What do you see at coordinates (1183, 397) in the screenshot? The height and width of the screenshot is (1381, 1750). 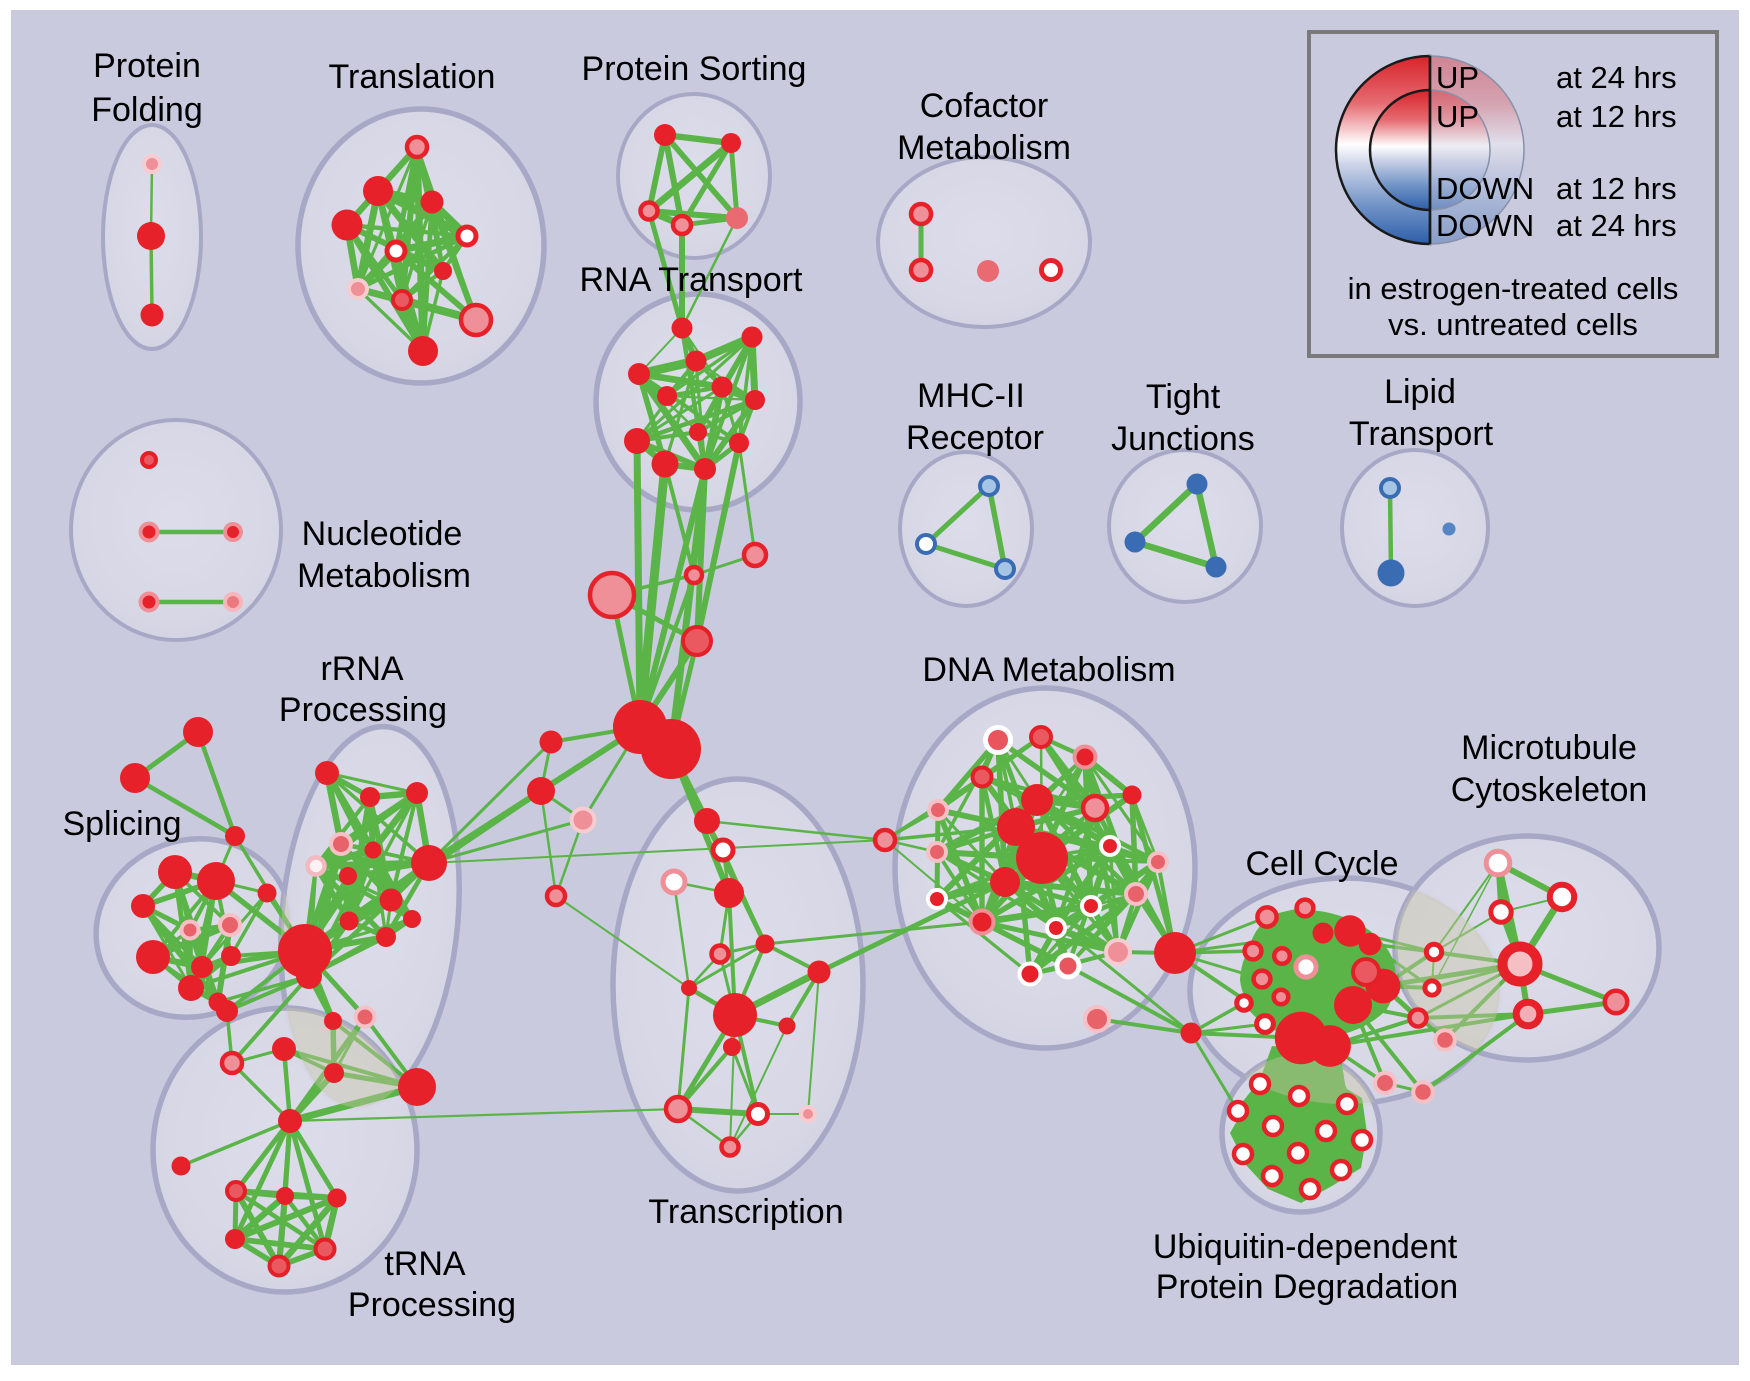 I see `svg-text: Tight` at bounding box center [1183, 397].